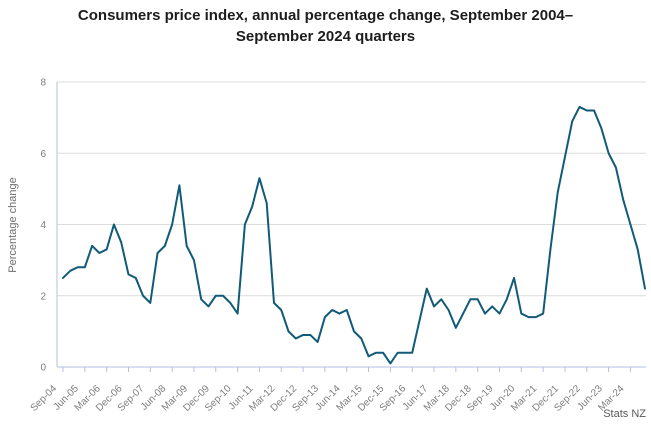 This screenshot has width=651, height=433. What do you see at coordinates (624, 414) in the screenshot?
I see `source-attribution: Stats NZ` at bounding box center [624, 414].